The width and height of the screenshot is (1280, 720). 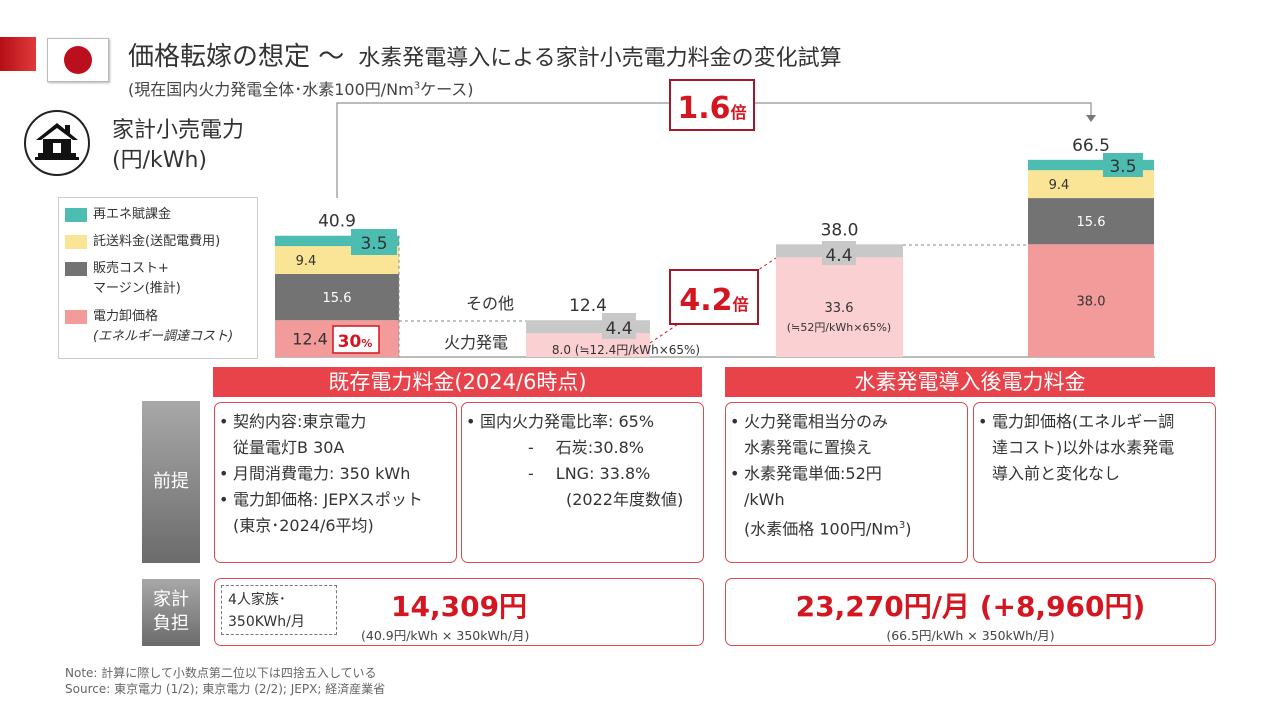 I want to click on footnote: Note: 計算に際して小数点第二位以下は四捨五入している, so click(x=221, y=673).